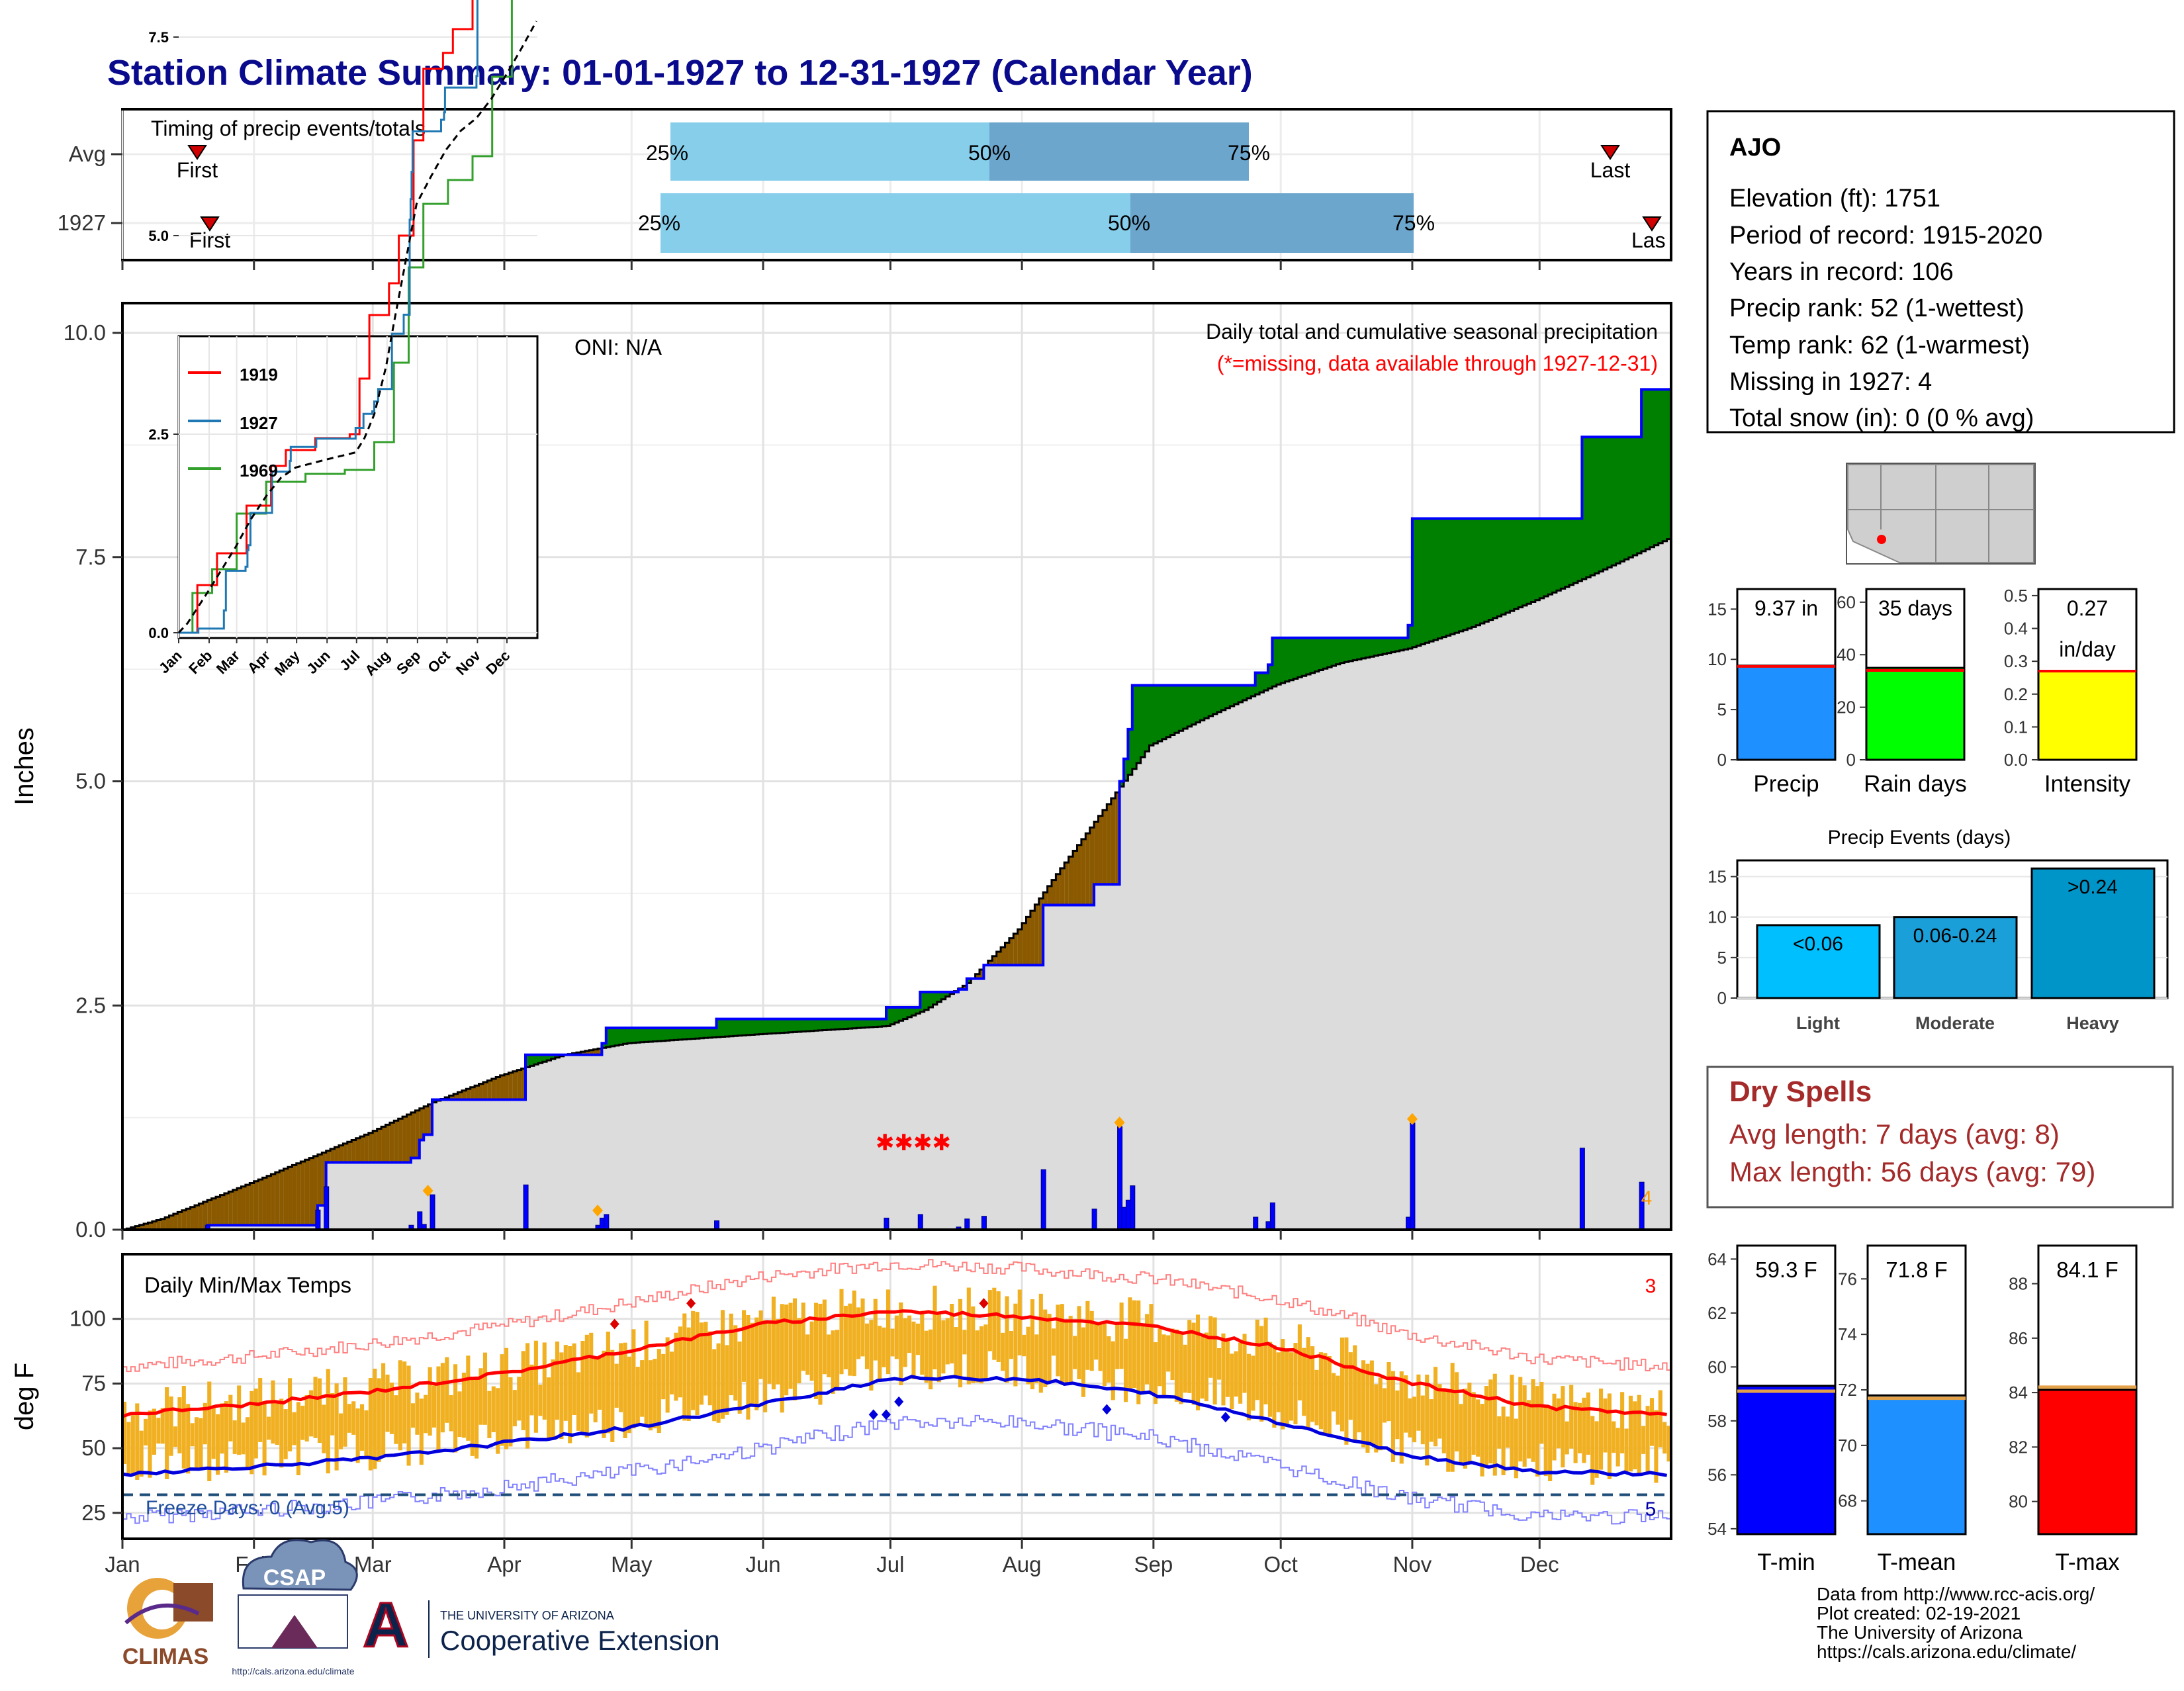  I want to click on dry-spells-title: Dry Spells, so click(1800, 1091).